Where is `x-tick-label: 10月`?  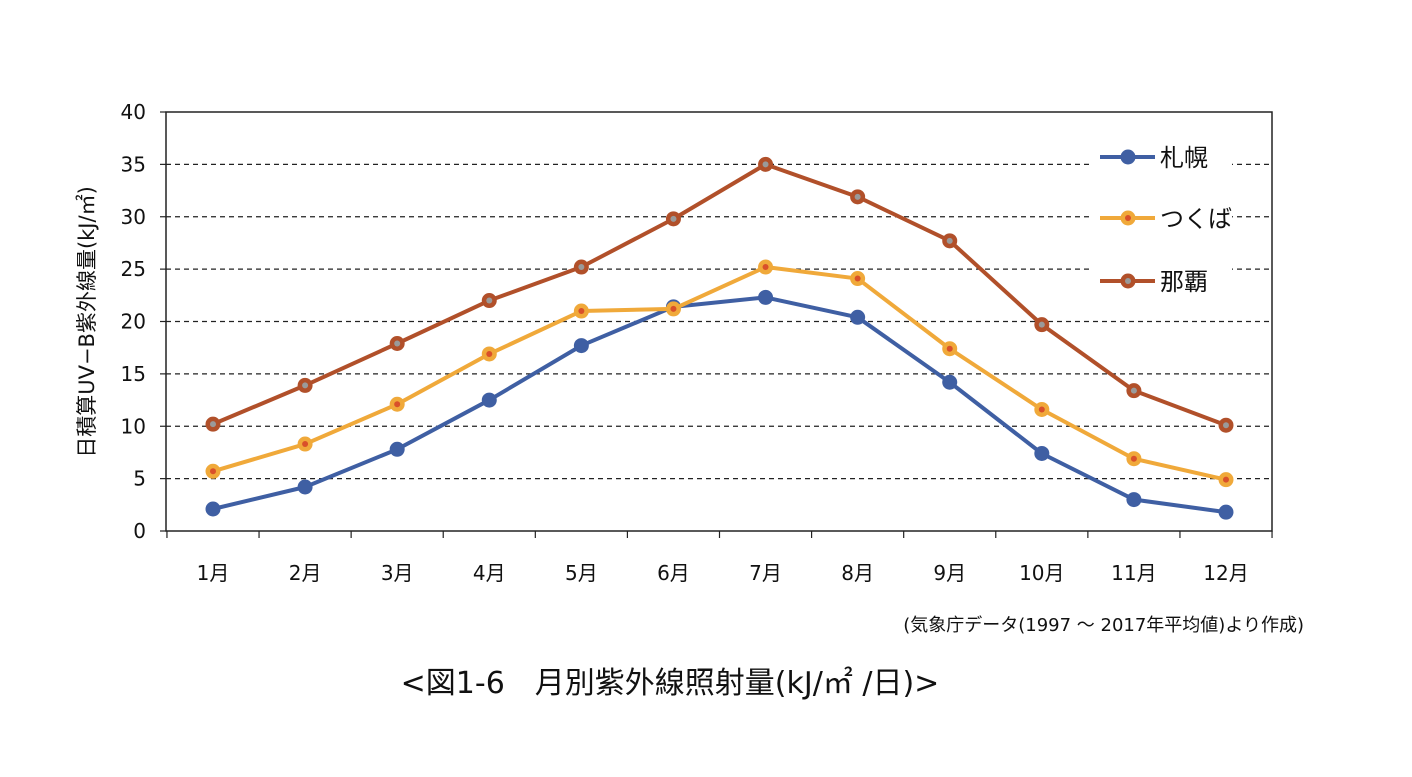 x-tick-label: 10月 is located at coordinates (1041, 573).